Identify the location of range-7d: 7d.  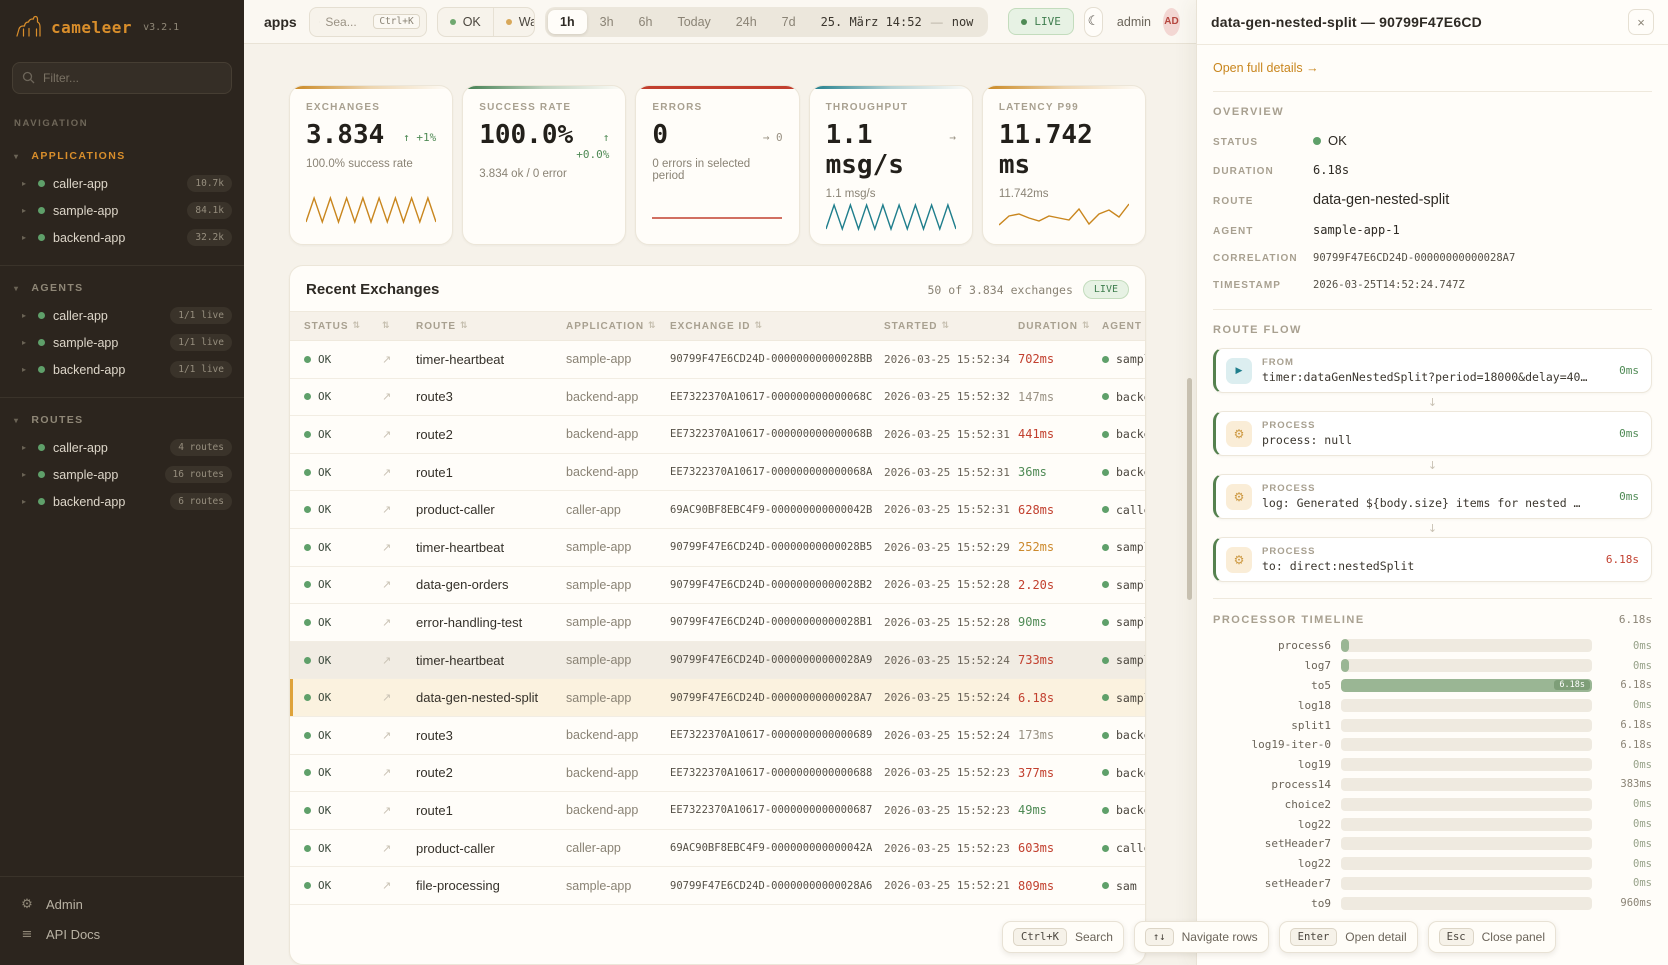
(788, 21).